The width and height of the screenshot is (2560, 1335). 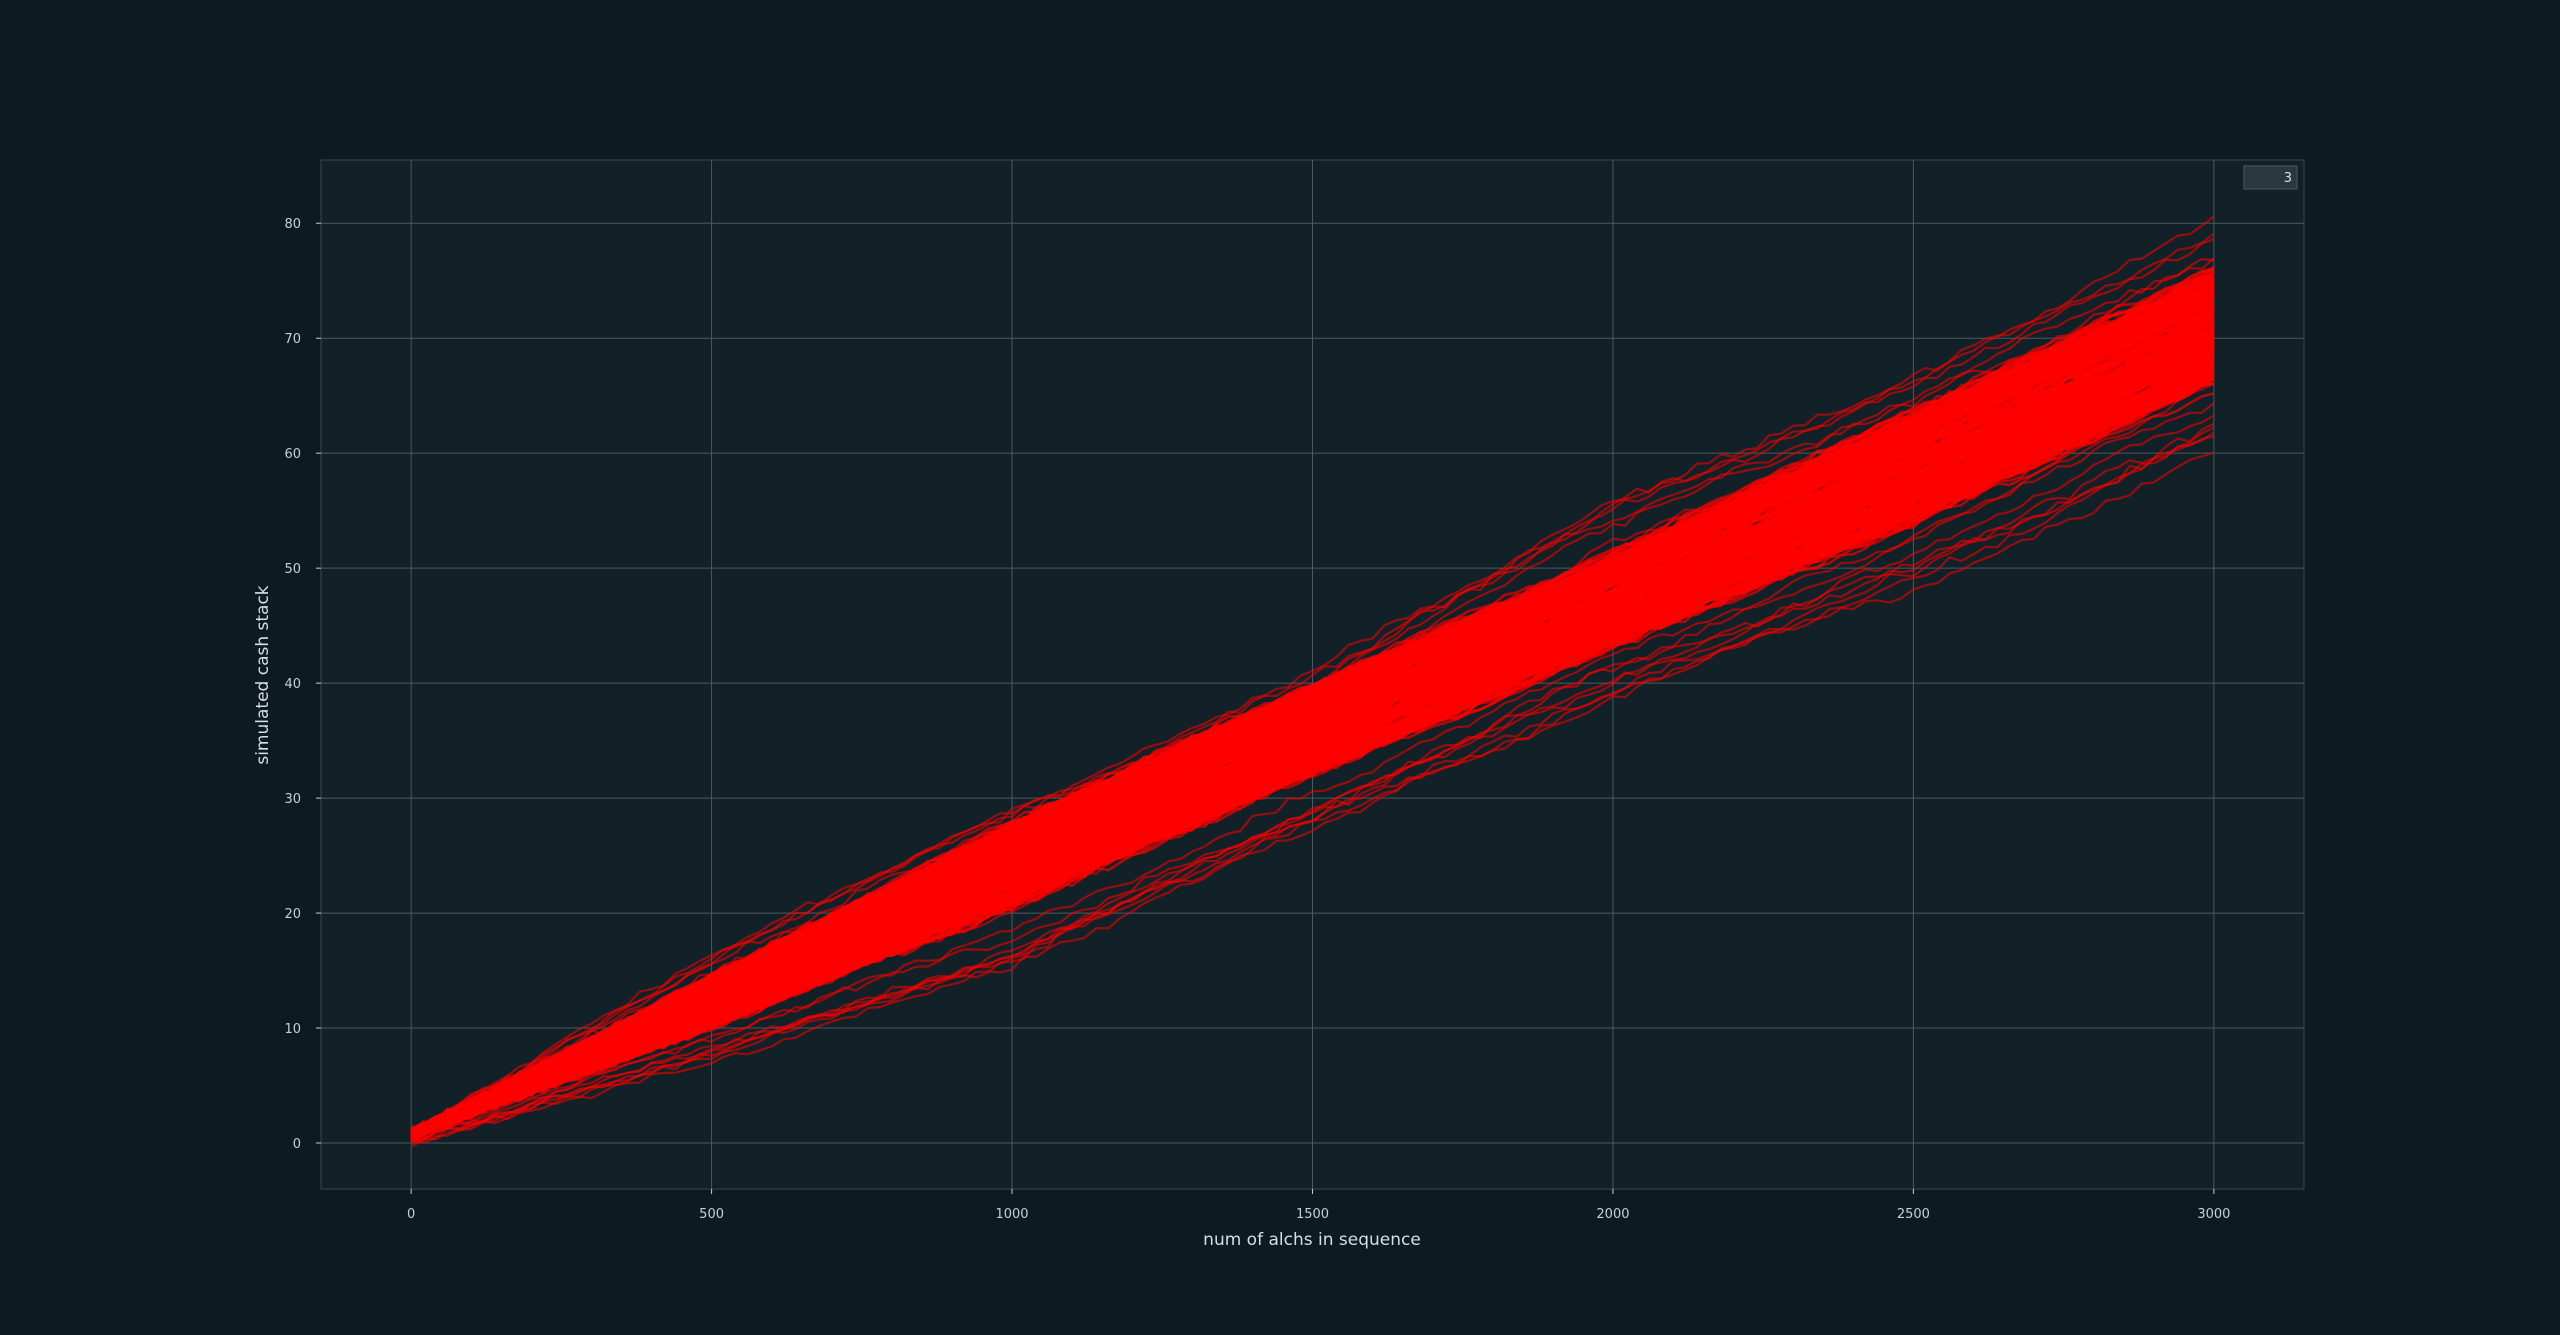 I want to click on y-tick-label: 30, so click(x=292, y=799).